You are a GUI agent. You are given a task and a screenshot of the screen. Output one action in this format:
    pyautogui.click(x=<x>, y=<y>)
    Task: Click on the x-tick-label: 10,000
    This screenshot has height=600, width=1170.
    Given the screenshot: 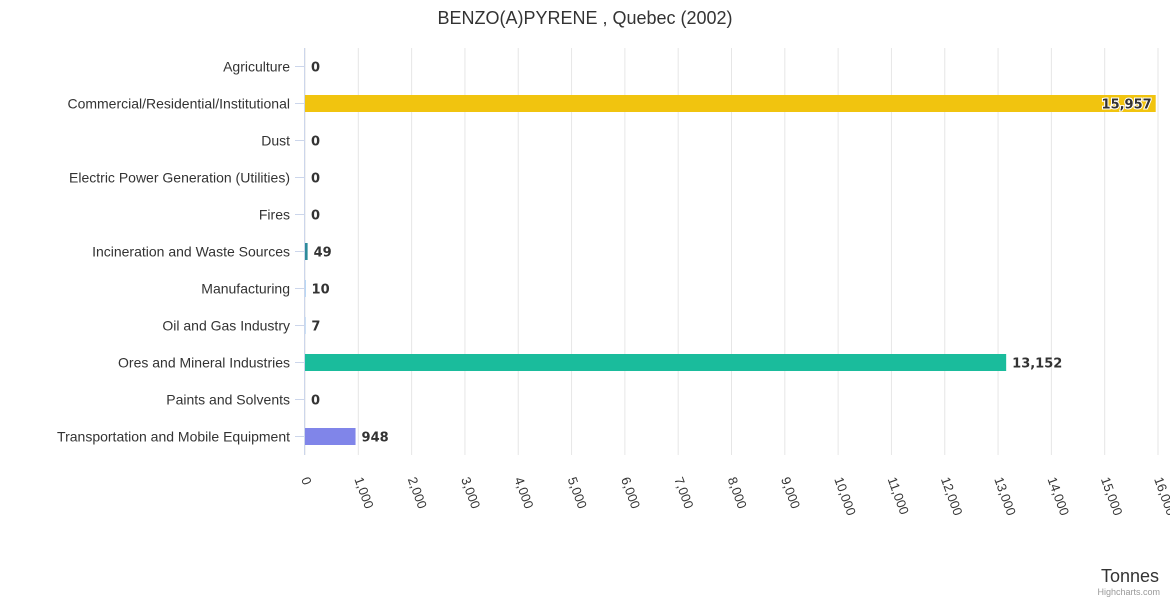 What is the action you would take?
    pyautogui.click(x=845, y=496)
    